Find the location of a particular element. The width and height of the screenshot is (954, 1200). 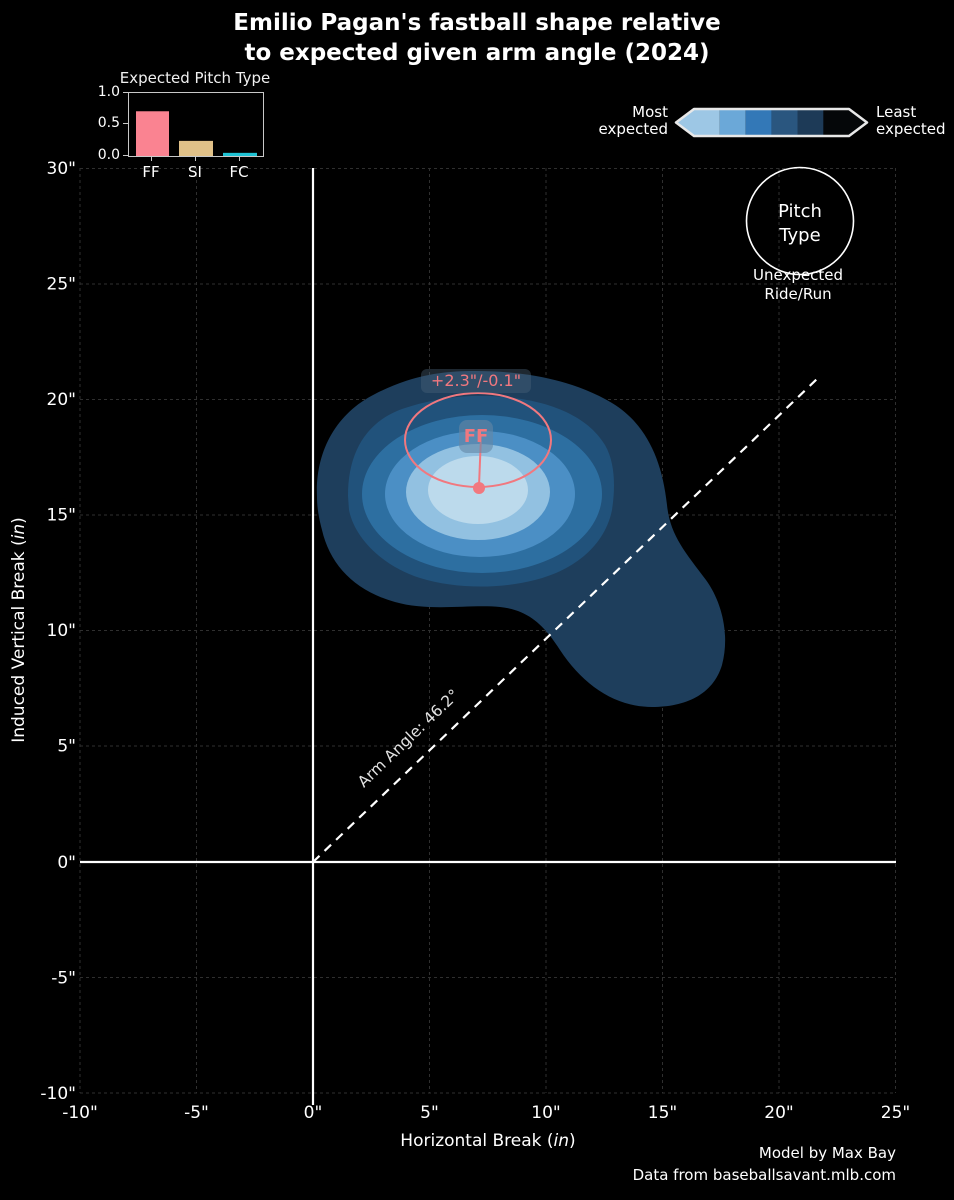

x-tick-labels: -10" -5" 0" 5" 10" 15" 20" 25" is located at coordinates (486, 1113).